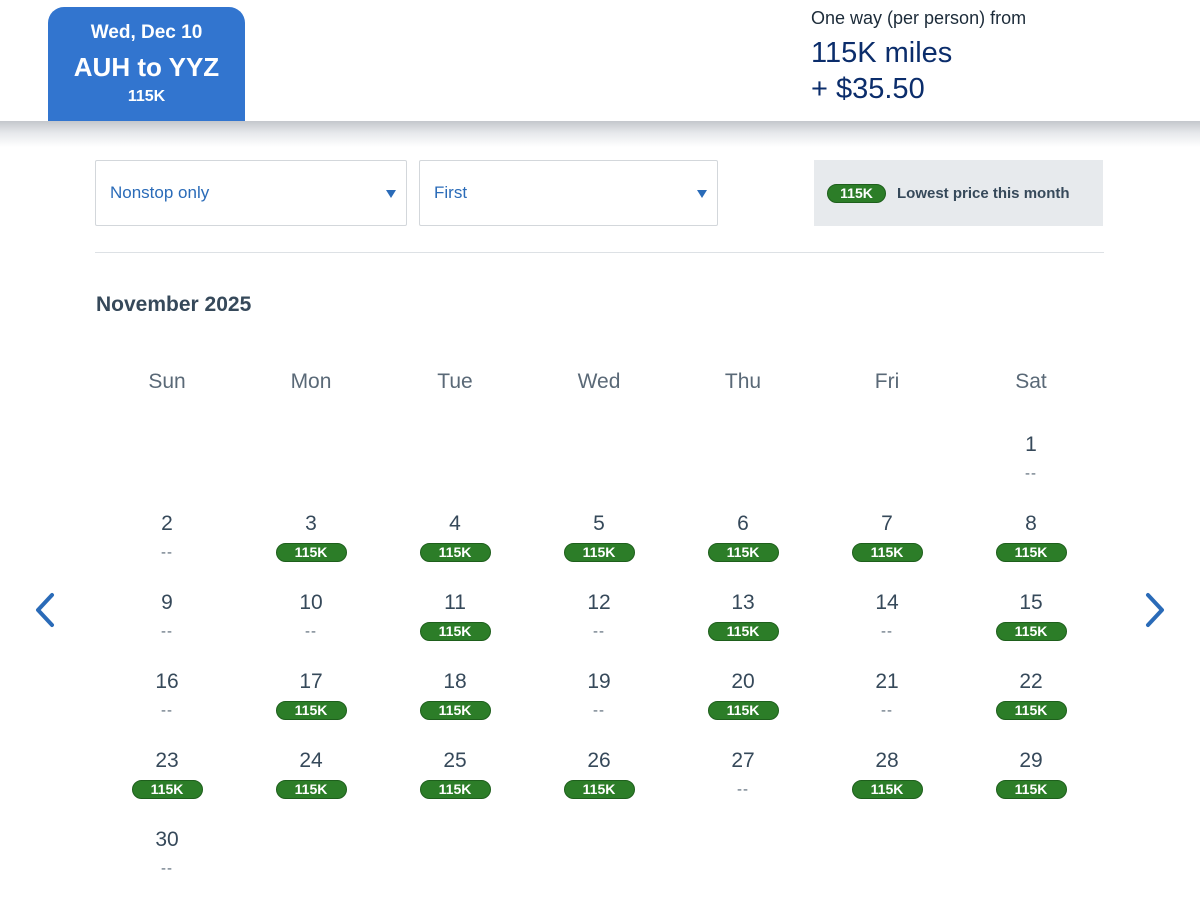  What do you see at coordinates (887, 523) in the screenshot?
I see `day-number: 7` at bounding box center [887, 523].